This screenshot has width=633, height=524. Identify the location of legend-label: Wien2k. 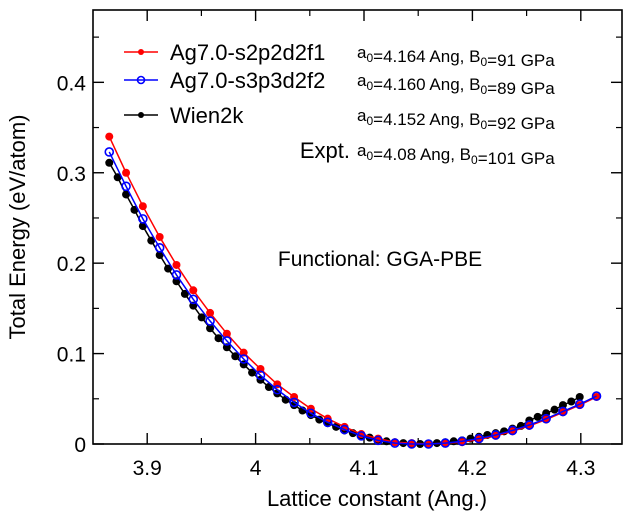
(207, 115).